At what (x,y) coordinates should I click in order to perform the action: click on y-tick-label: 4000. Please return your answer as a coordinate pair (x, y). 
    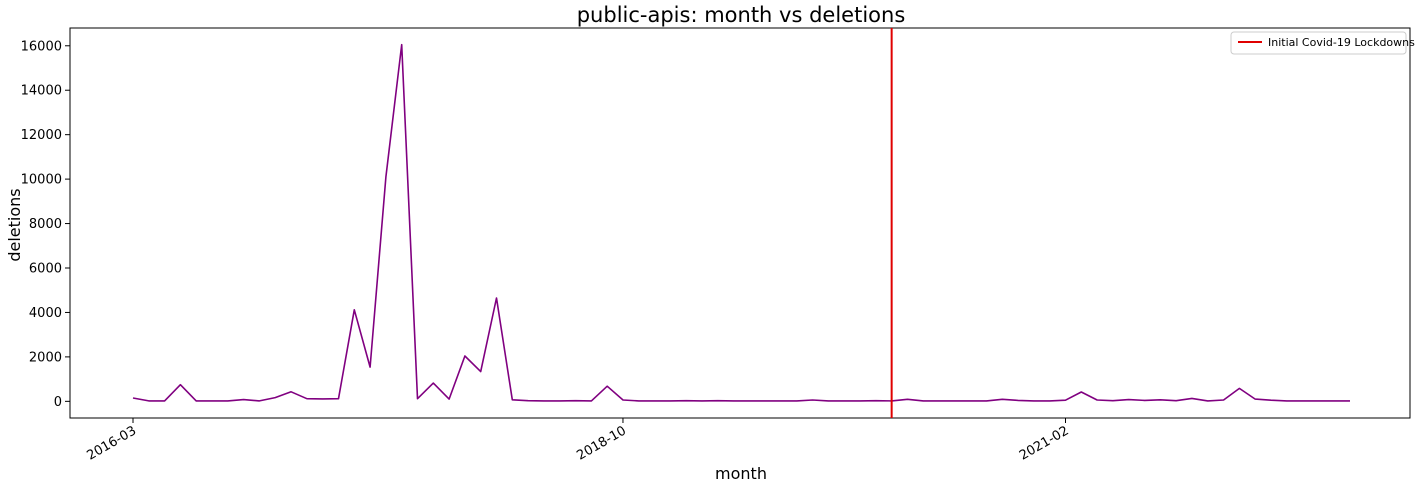
    Looking at the image, I should click on (45, 313).